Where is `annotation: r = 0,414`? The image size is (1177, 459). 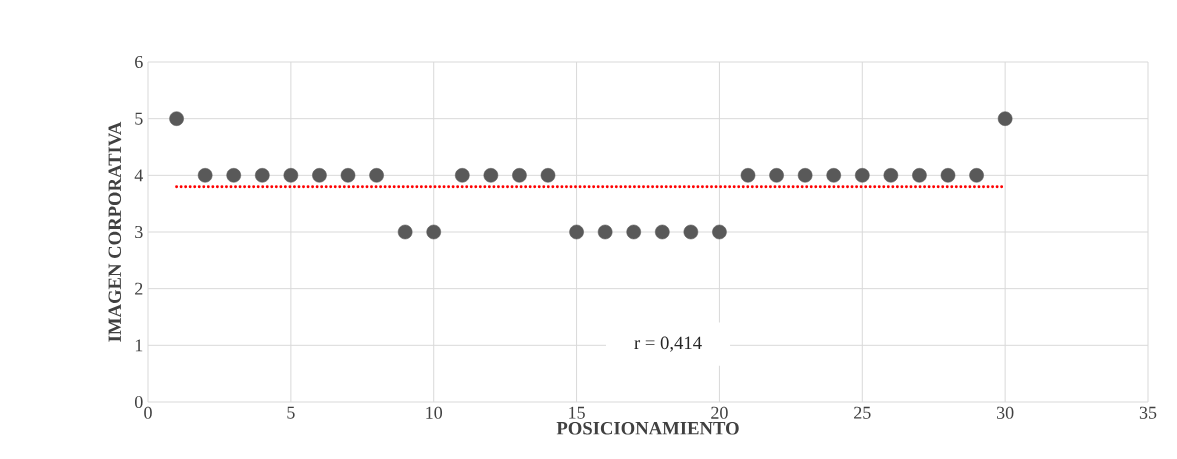 annotation: r = 0,414 is located at coordinates (668, 344).